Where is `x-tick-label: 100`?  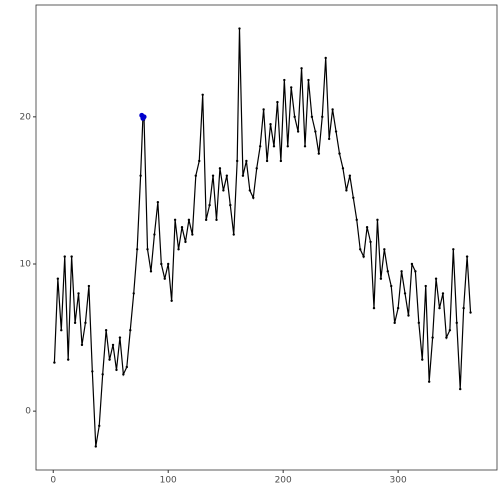 x-tick-label: 100 is located at coordinates (168, 481).